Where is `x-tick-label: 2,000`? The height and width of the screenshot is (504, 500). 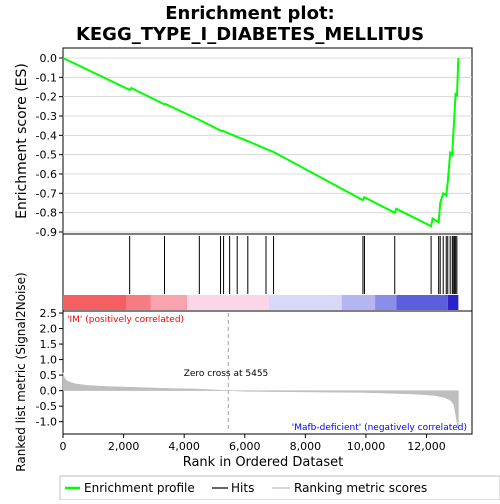 x-tick-label: 2,000 is located at coordinates (124, 446).